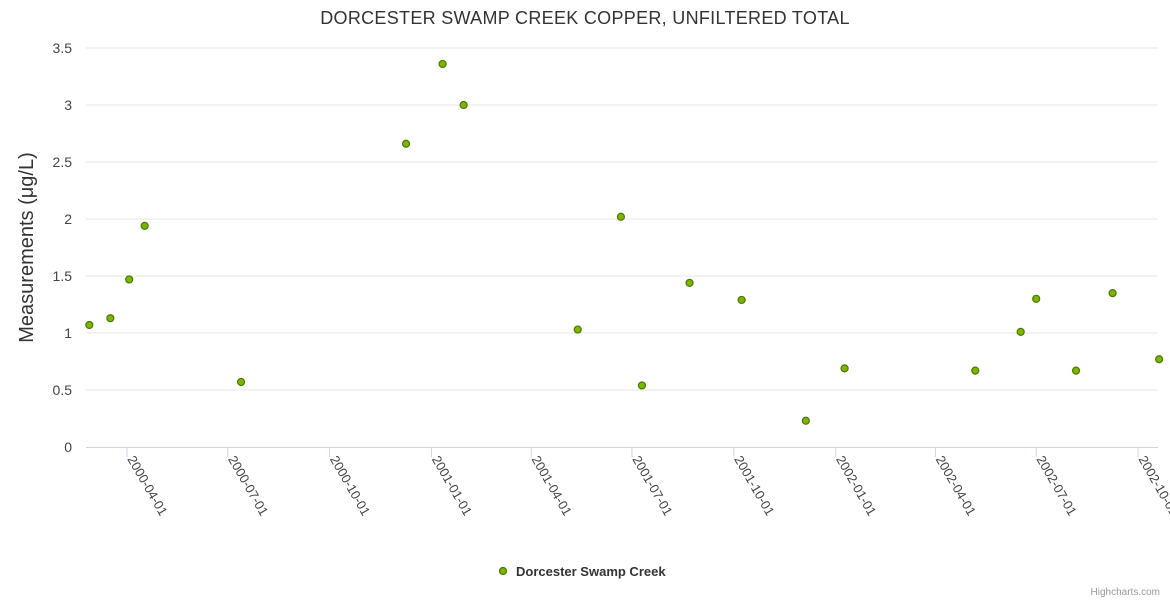  I want to click on y-axis-label: Measurements (μg/L), so click(27, 247).